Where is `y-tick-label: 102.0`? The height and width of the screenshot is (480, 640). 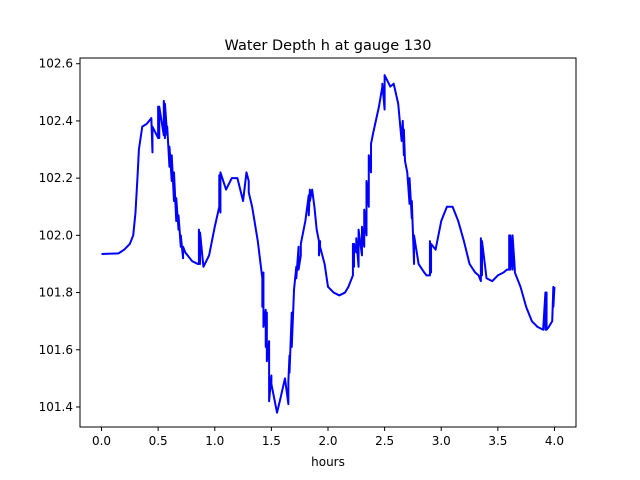
y-tick-label: 102.0 is located at coordinates (56, 235).